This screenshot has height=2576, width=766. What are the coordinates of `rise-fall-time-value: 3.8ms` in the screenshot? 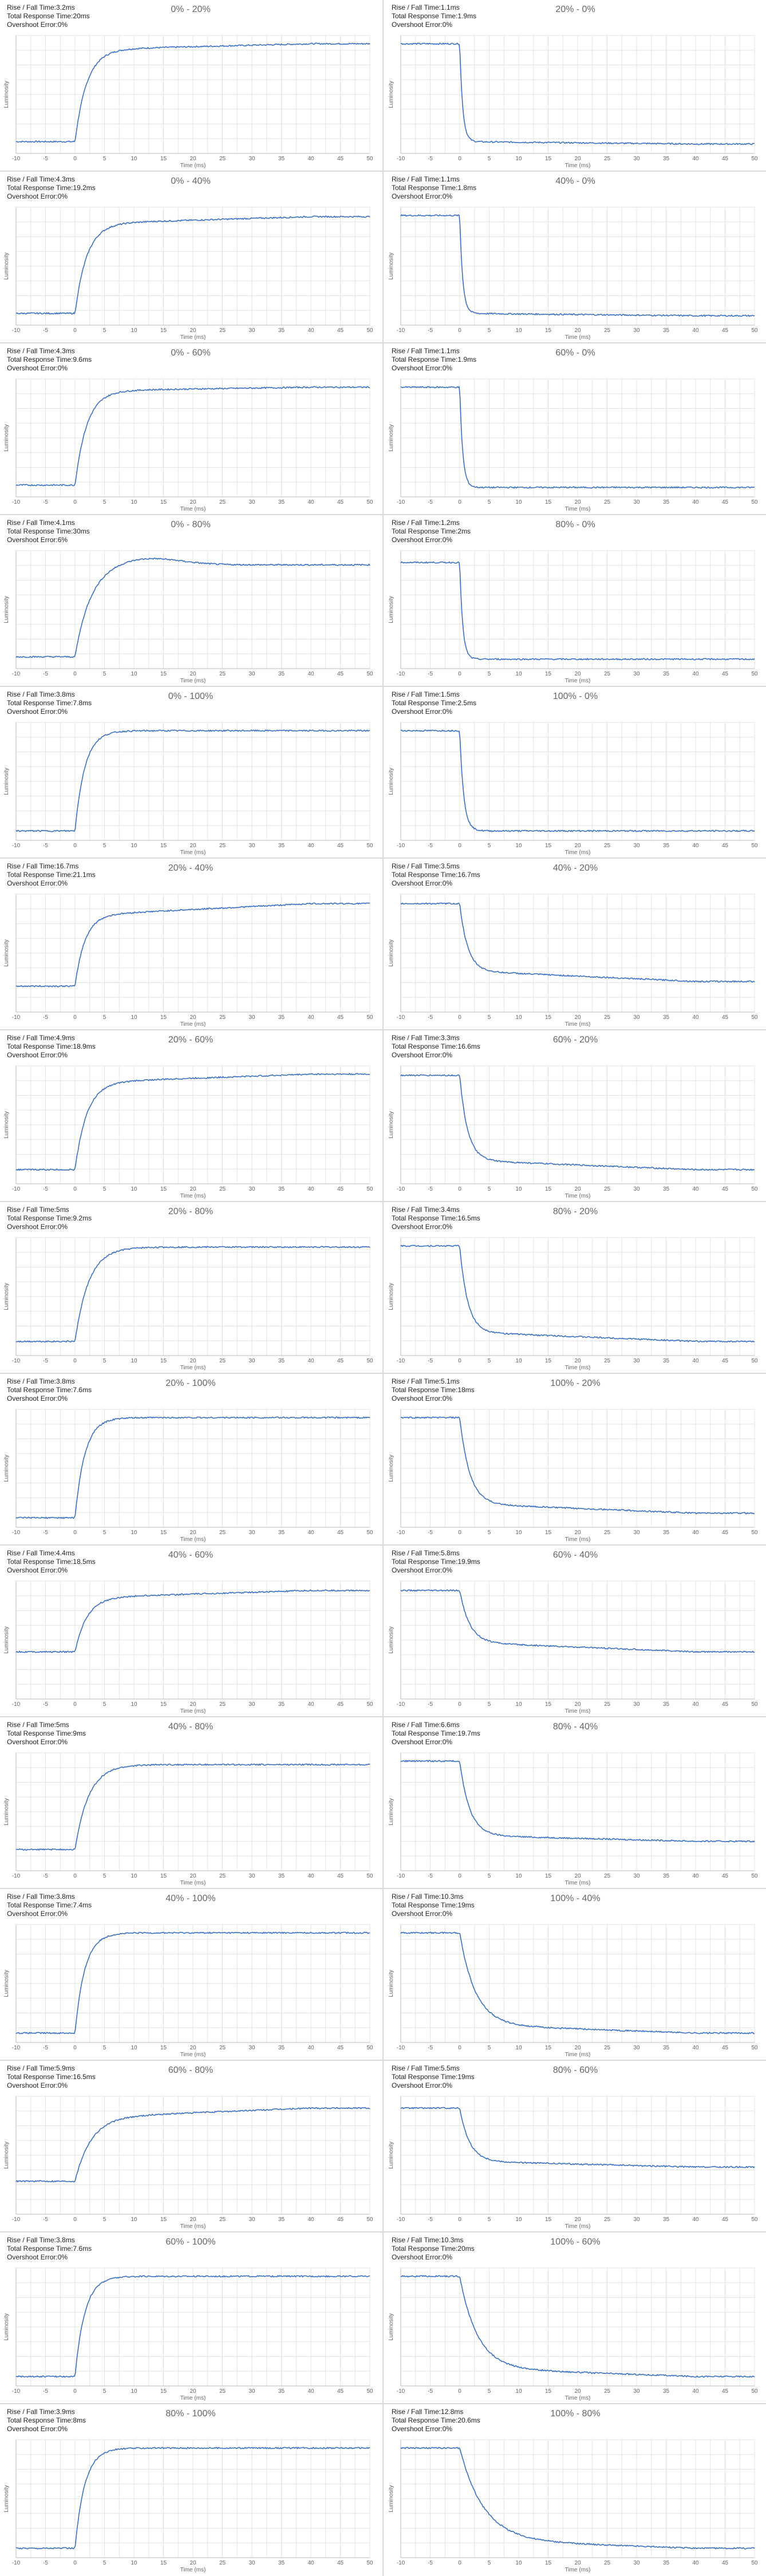 It's located at (65, 1381).